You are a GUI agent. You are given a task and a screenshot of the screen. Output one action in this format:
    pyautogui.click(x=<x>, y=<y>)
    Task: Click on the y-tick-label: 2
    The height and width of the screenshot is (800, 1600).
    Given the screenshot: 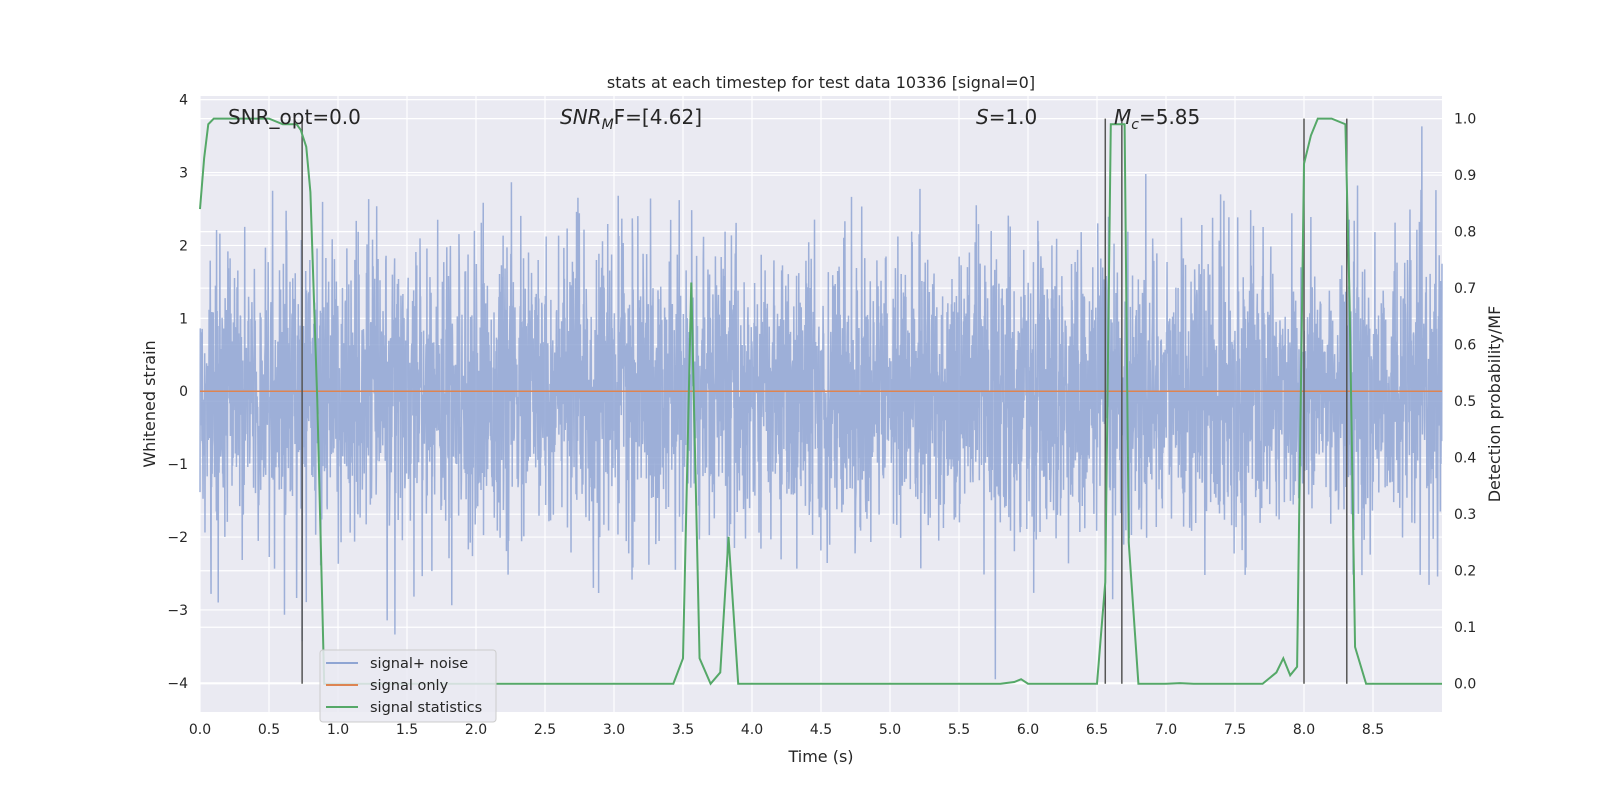 What is the action you would take?
    pyautogui.click(x=183, y=246)
    